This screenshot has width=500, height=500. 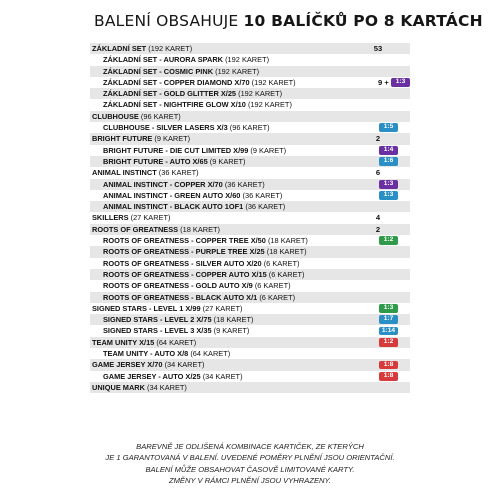 What do you see at coordinates (250, 172) in the screenshot?
I see `table-row: ANIMAL INSTINCT (36 KARET) 6` at bounding box center [250, 172].